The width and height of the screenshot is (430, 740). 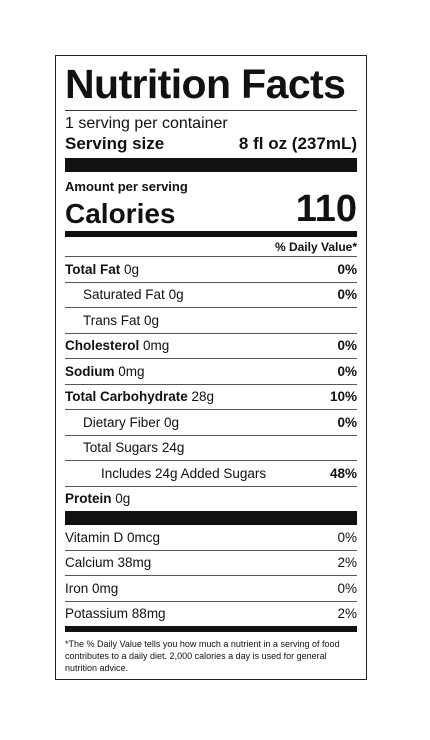 I want to click on vitamin-name: Iron, so click(x=77, y=588).